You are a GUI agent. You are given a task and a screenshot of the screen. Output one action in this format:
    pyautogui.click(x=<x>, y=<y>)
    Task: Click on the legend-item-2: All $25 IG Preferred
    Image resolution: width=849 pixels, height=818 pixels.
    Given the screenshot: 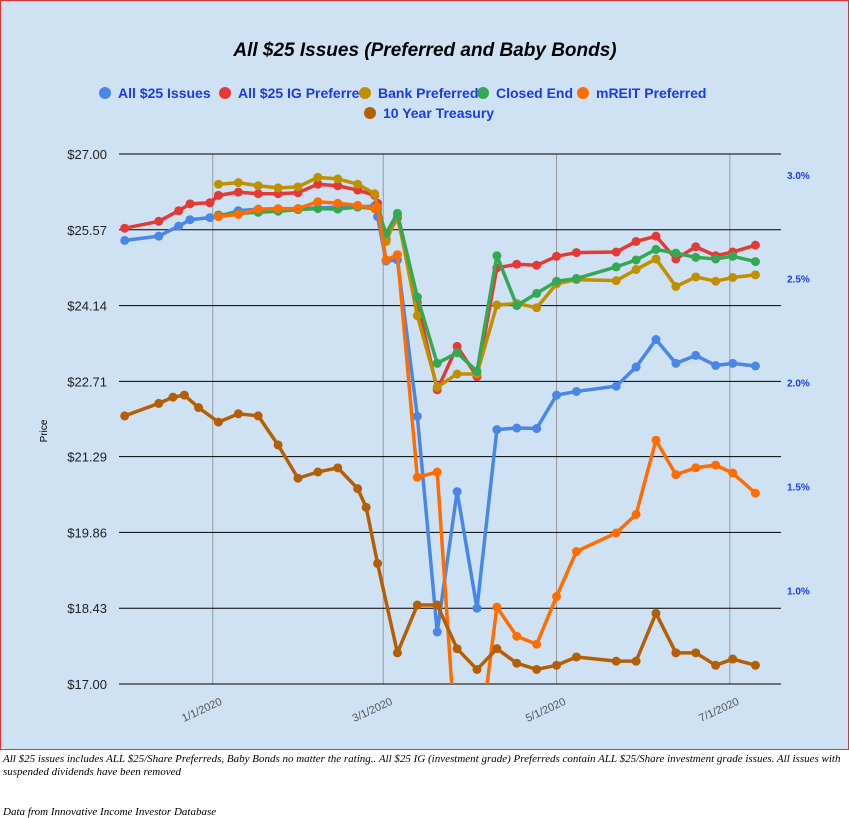 What is the action you would take?
    pyautogui.click(x=293, y=93)
    